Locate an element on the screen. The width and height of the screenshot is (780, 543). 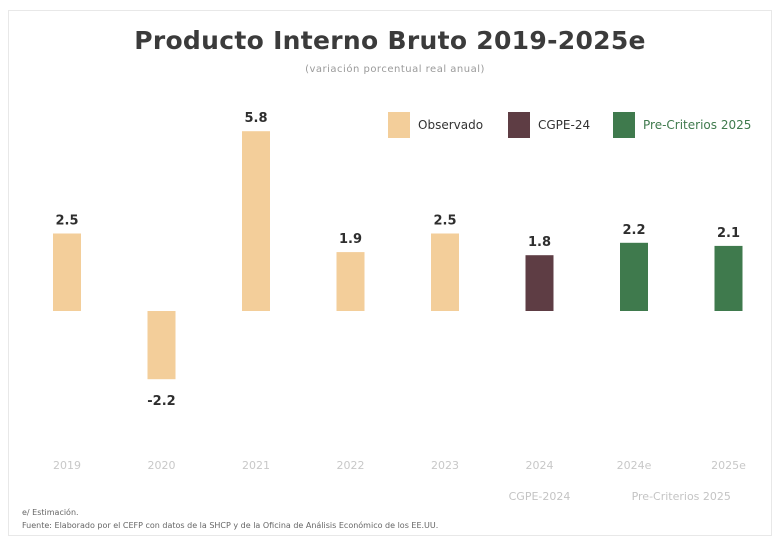
x-tick-label-2021: 2021 is located at coordinates (256, 465).